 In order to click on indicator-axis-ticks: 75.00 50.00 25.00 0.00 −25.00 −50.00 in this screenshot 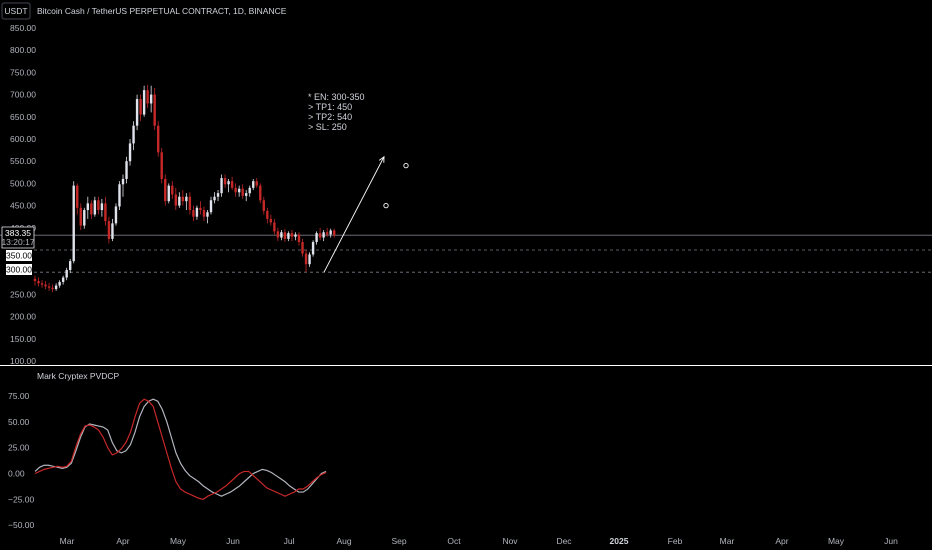, I will do `click(21, 460)`.